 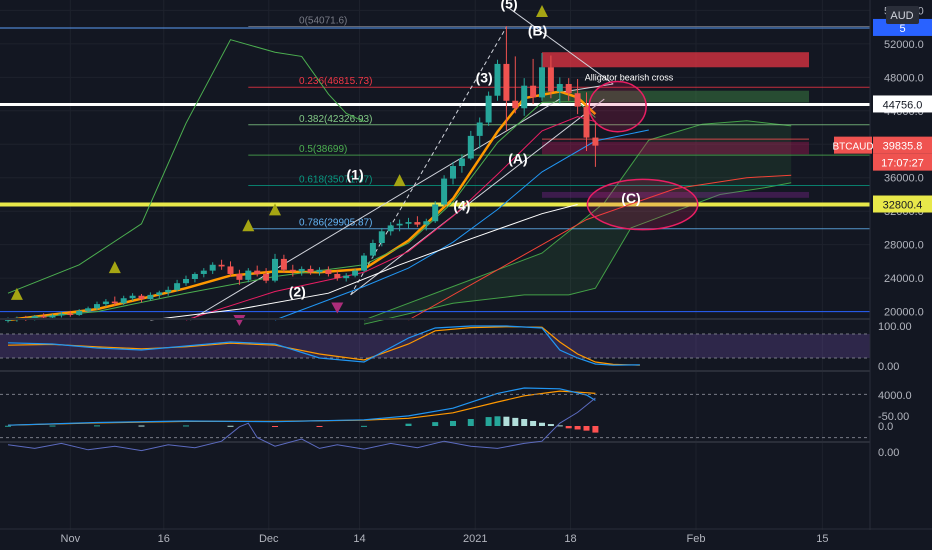 I want to click on fib-level-label: 0.5(38699), so click(x=323, y=149).